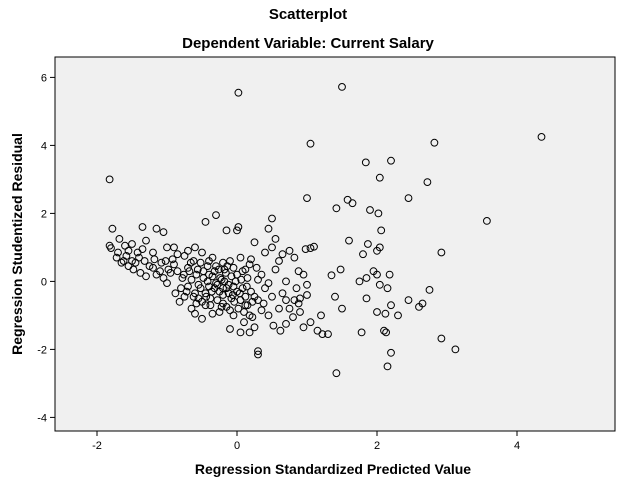 The image size is (624, 491). Describe the element at coordinates (308, 14) in the screenshot. I see `chart-title: Scatterplot` at that location.